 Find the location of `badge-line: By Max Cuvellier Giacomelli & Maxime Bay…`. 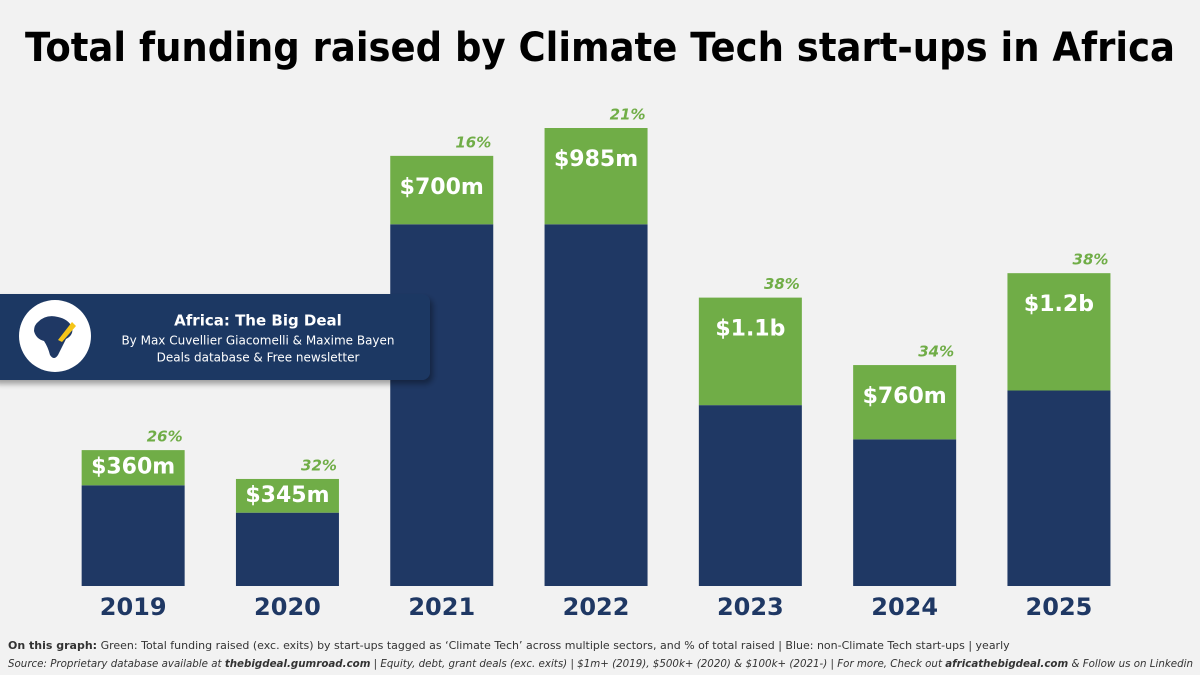

badge-line: By Max Cuvellier Giacomelli & Maxime Bay… is located at coordinates (257, 341).